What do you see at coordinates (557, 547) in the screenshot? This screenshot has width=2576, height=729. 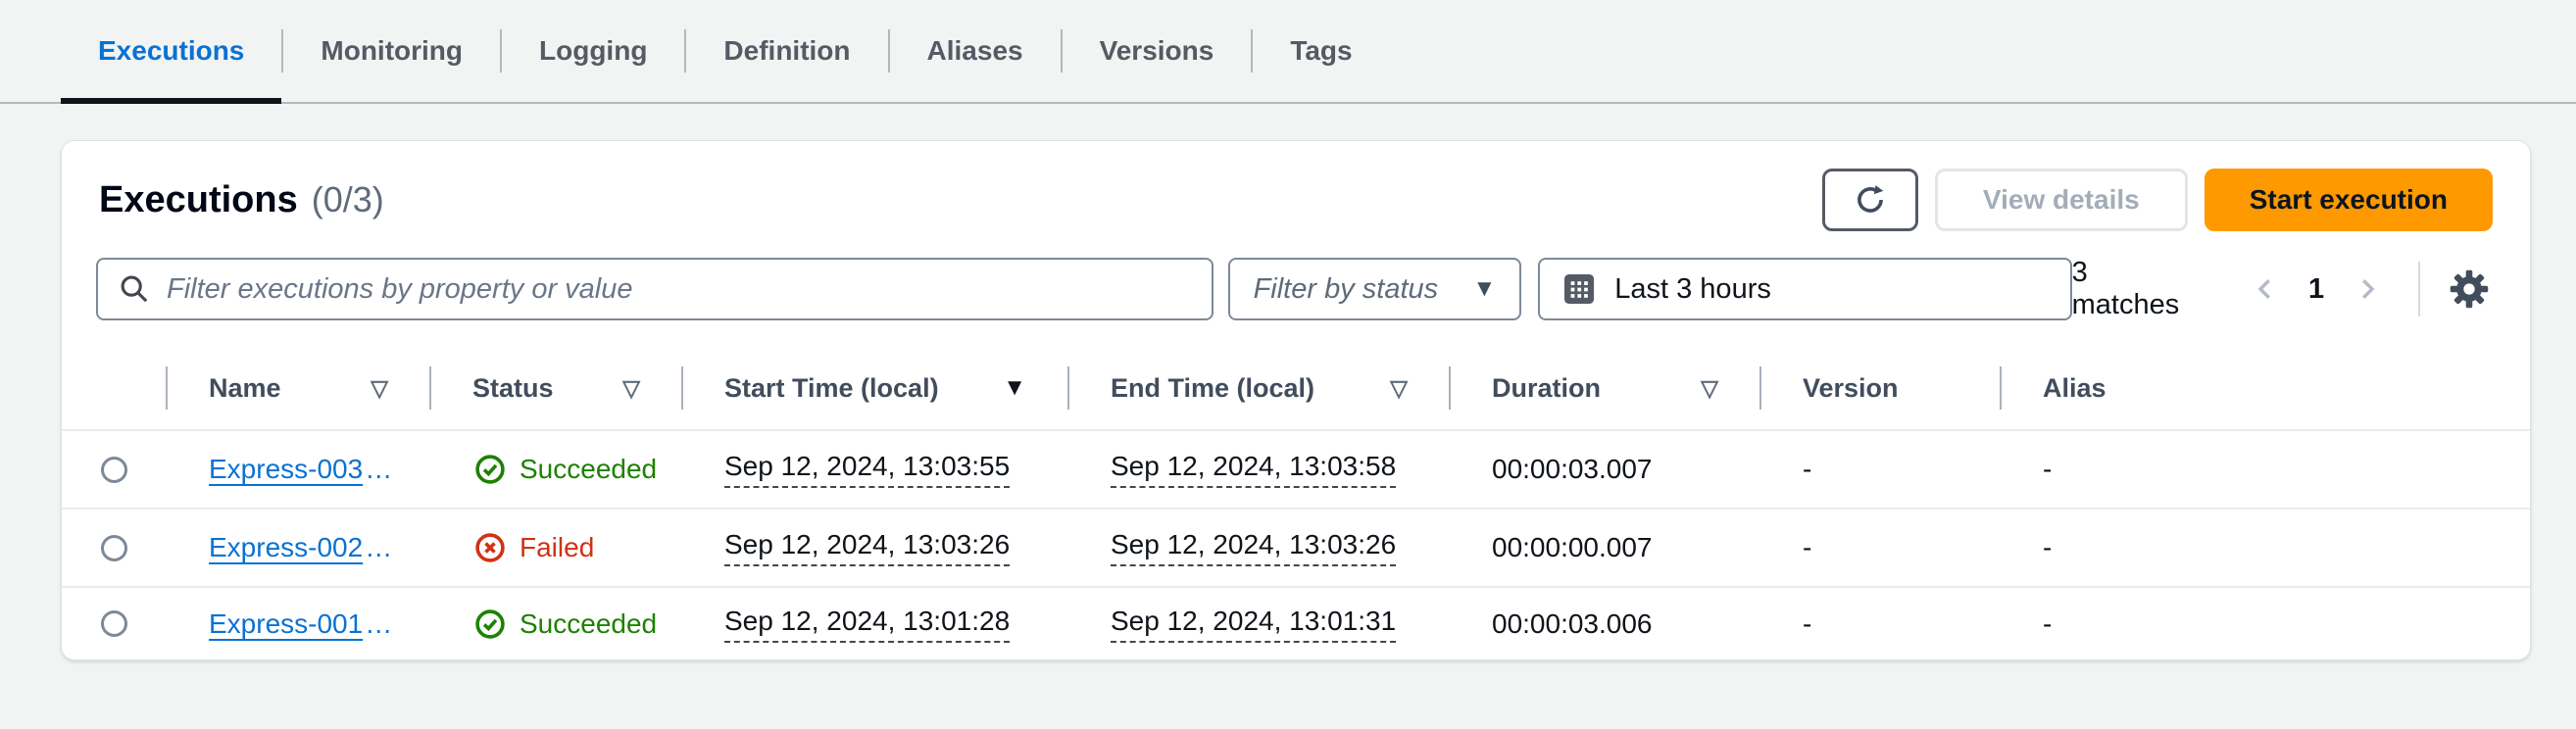 I see `status-label: Failed` at bounding box center [557, 547].